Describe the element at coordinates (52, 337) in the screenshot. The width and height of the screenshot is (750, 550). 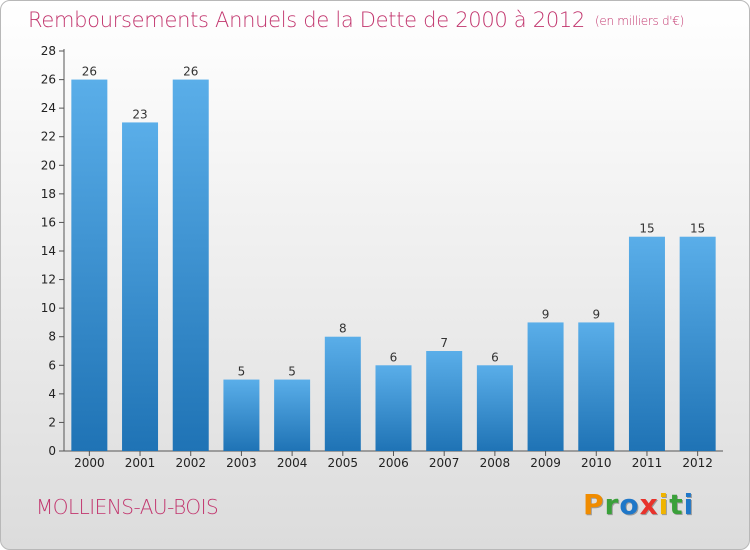
I see `y-tick-label: 8` at that location.